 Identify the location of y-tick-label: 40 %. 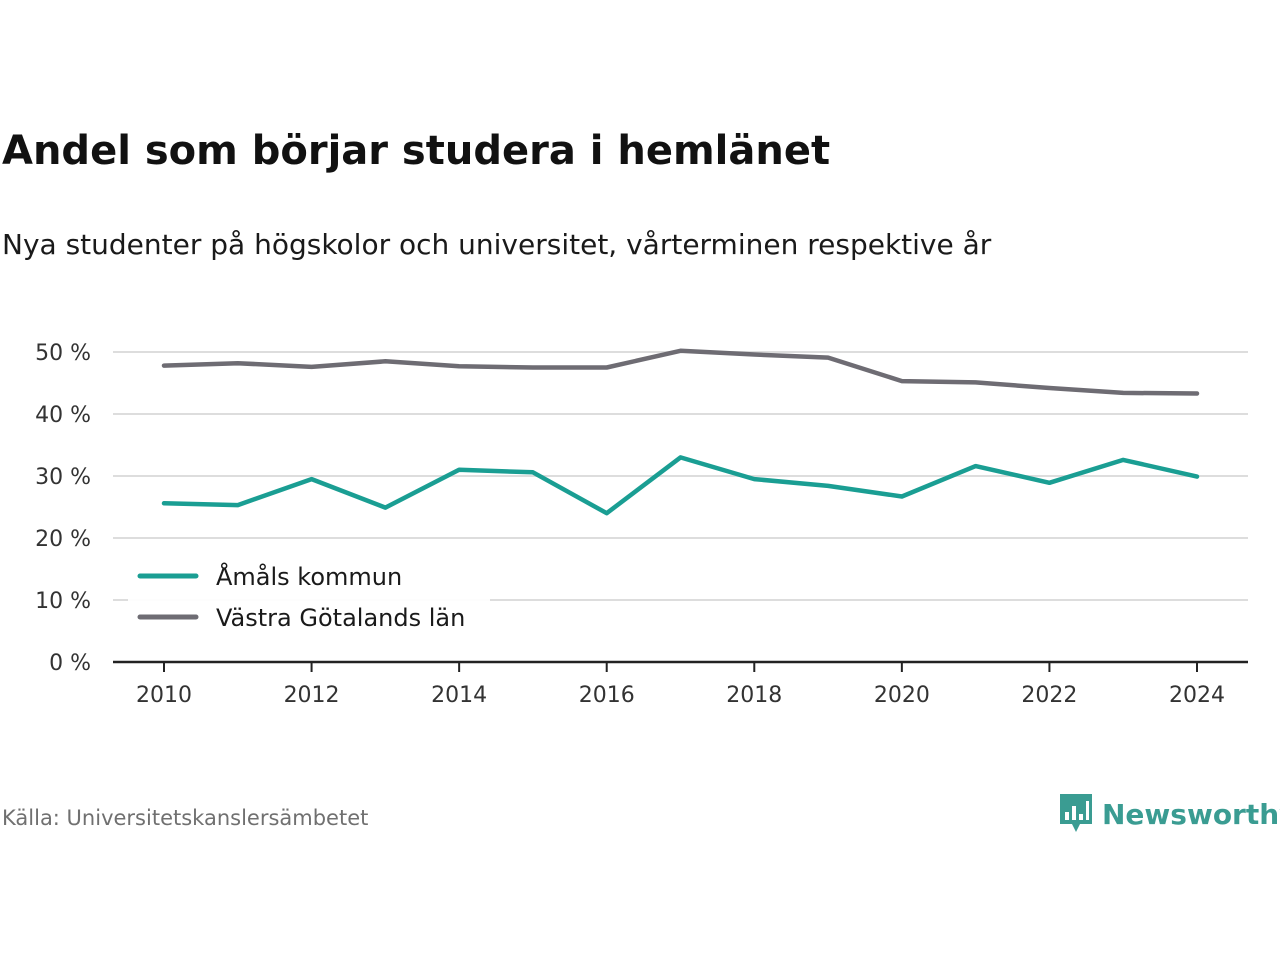
(63, 415).